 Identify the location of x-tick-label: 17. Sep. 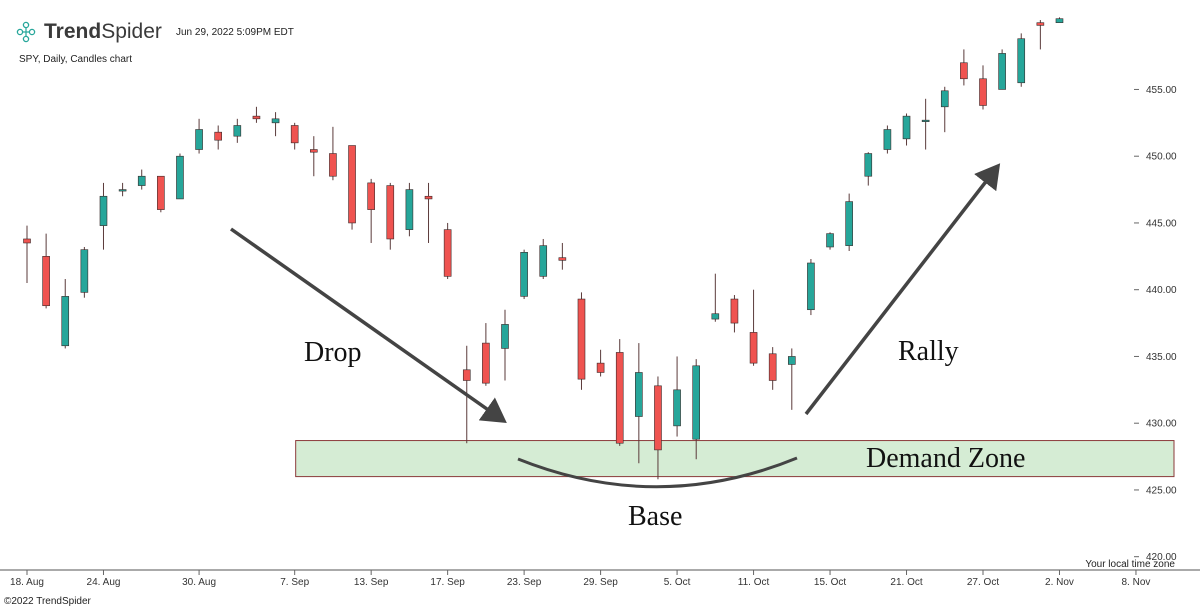
(447, 582).